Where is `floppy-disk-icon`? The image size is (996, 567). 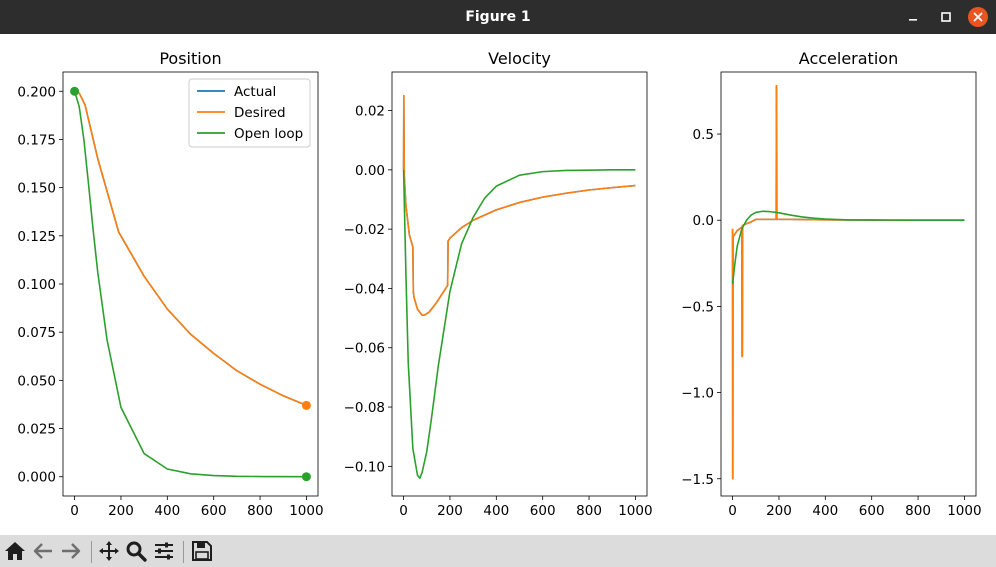
floppy-disk-icon is located at coordinates (202, 551).